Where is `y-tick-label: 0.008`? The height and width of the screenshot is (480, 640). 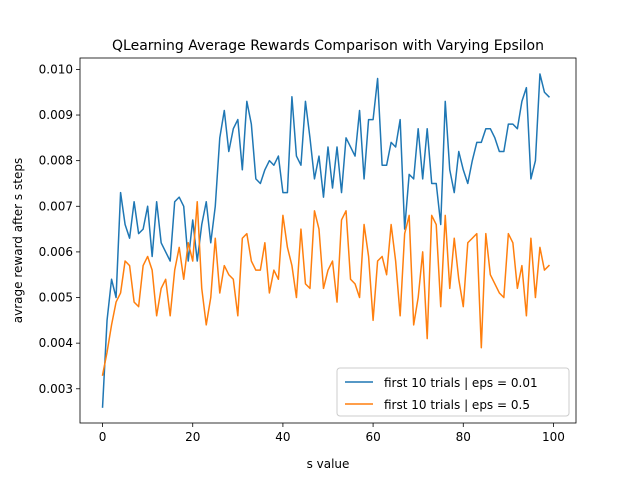
y-tick-label: 0.008 is located at coordinates (56, 161).